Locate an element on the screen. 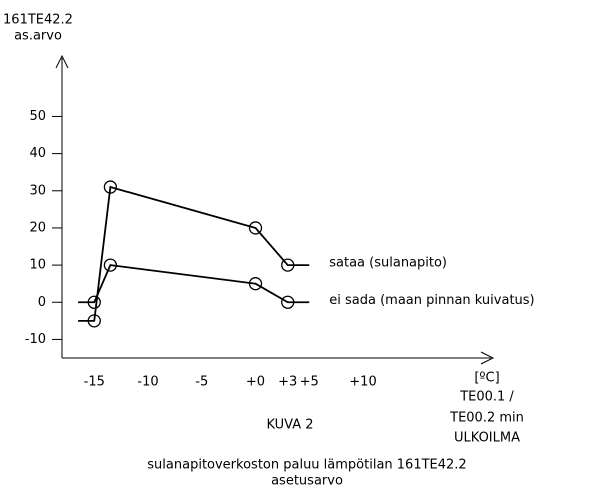 This screenshot has height=493, width=609. x-tick-label: +3 is located at coordinates (287, 382).